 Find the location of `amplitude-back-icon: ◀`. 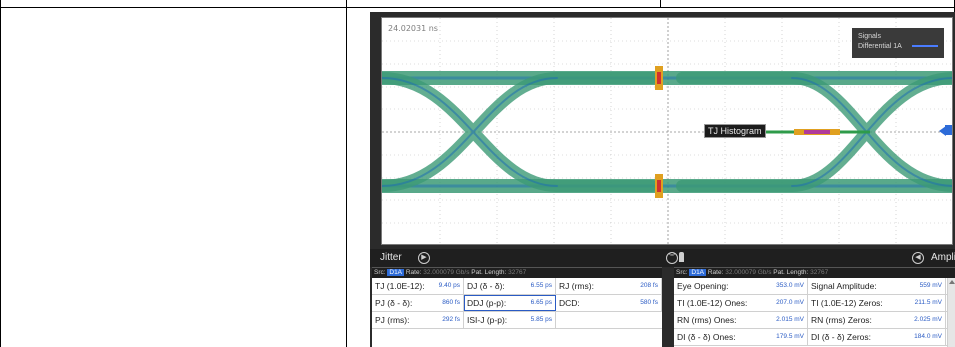

amplitude-back-icon: ◀ is located at coordinates (918, 258).